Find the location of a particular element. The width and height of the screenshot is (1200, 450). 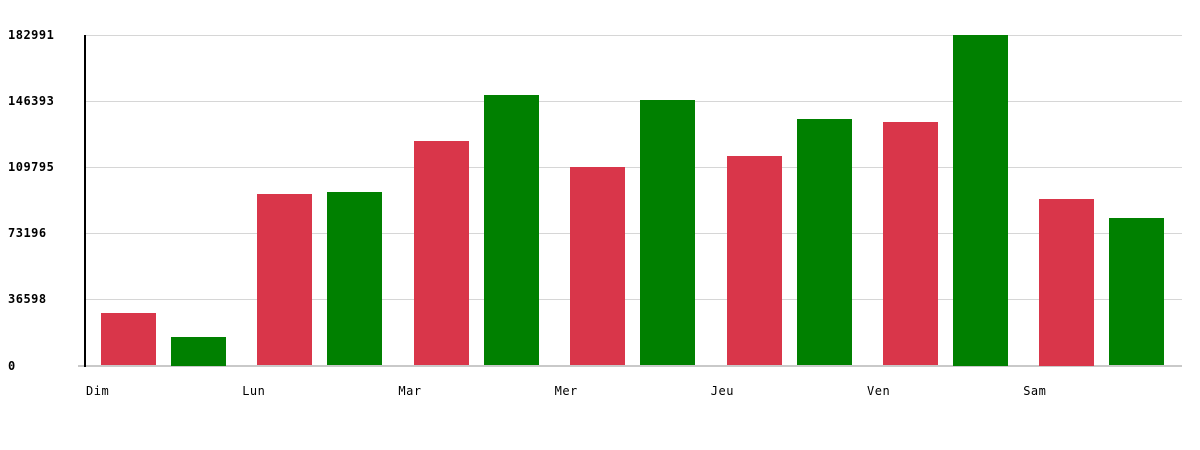

bar-sam-red is located at coordinates (1067, 282).